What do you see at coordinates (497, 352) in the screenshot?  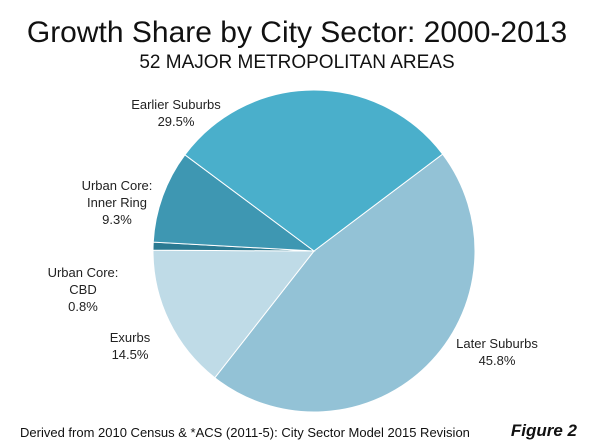 I see `slice-label-0: Later Suburbs 45.8%` at bounding box center [497, 352].